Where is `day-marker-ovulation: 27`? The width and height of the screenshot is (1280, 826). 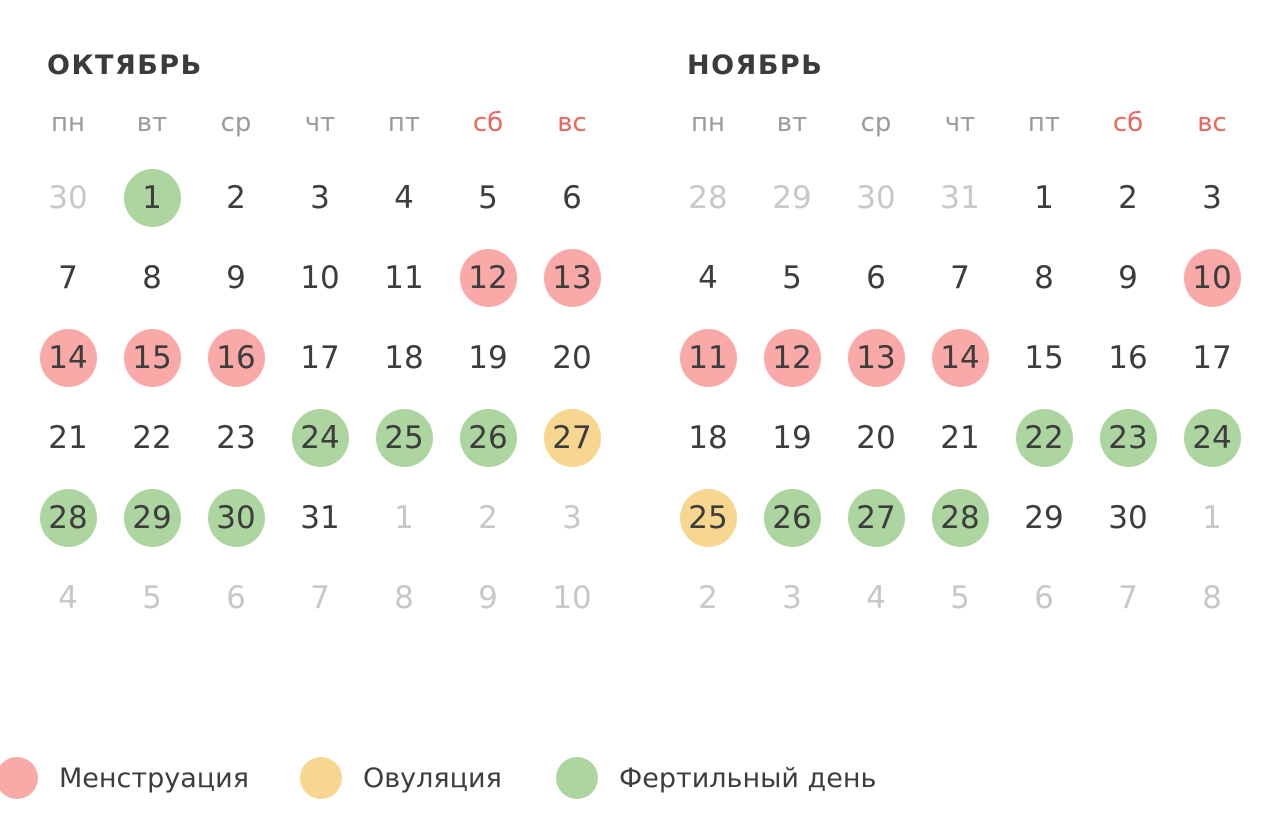
day-marker-ovulation: 27 is located at coordinates (572, 438).